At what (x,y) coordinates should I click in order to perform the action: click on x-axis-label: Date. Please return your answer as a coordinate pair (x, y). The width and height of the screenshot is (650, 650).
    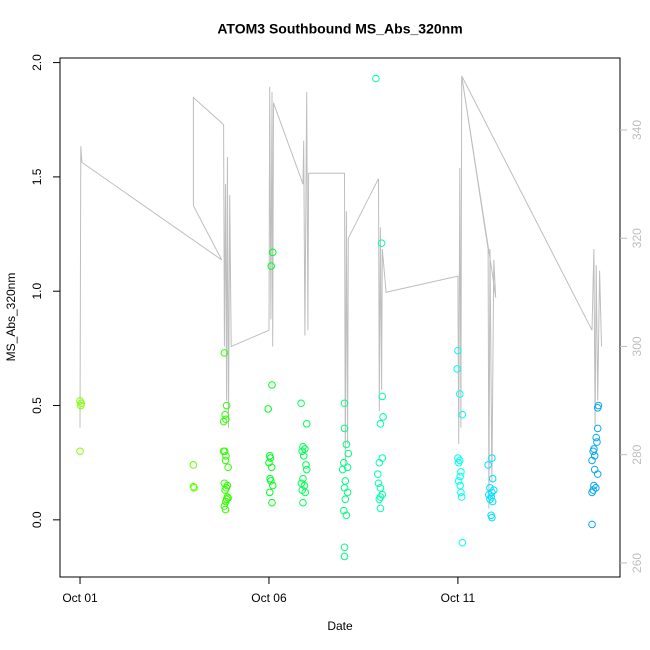
    Looking at the image, I should click on (340, 626).